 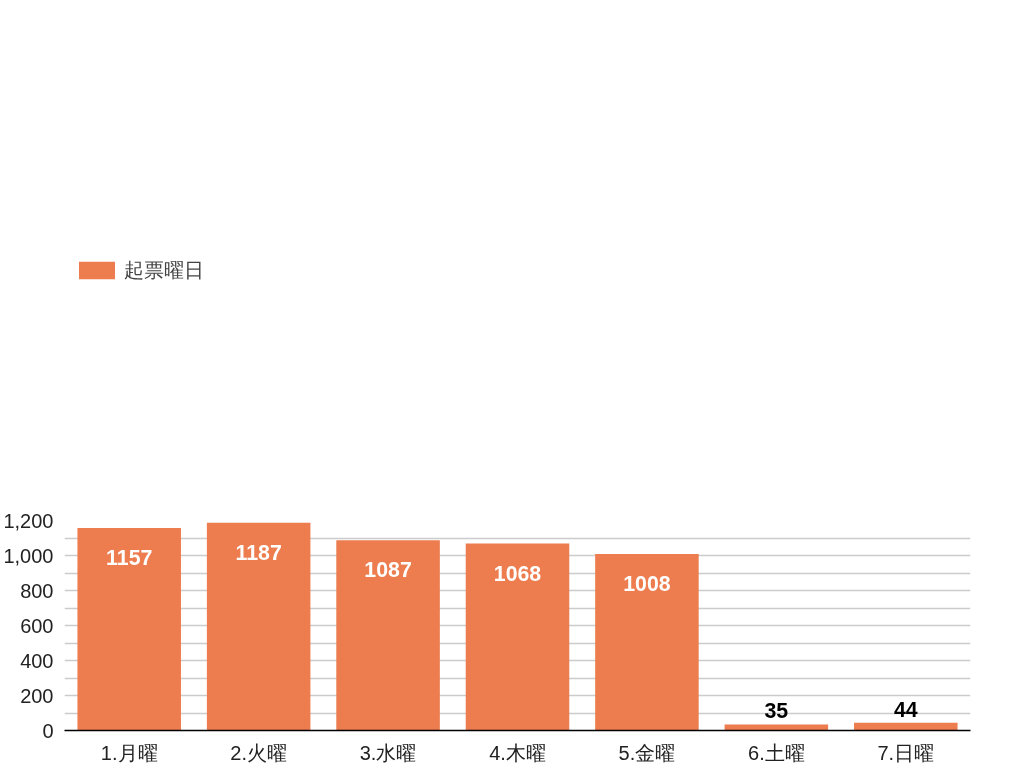 What do you see at coordinates (258, 752) in the screenshot?
I see `x-tick-label: 2.火曜` at bounding box center [258, 752].